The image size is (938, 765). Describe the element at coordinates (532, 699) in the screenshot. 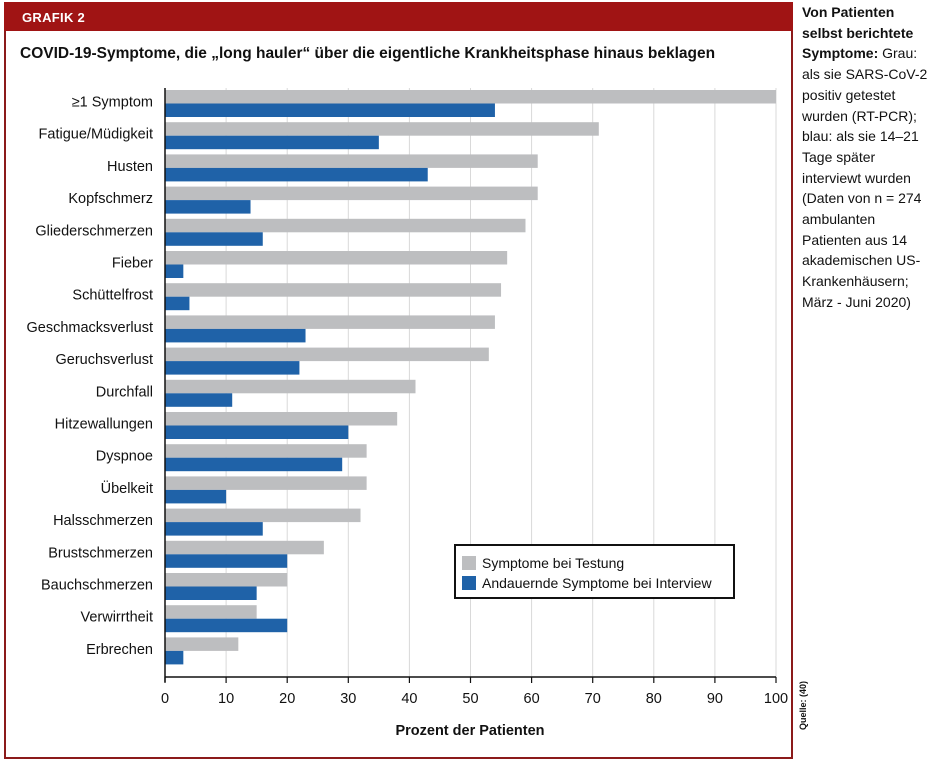

I see `x-tick-label: 60` at that location.